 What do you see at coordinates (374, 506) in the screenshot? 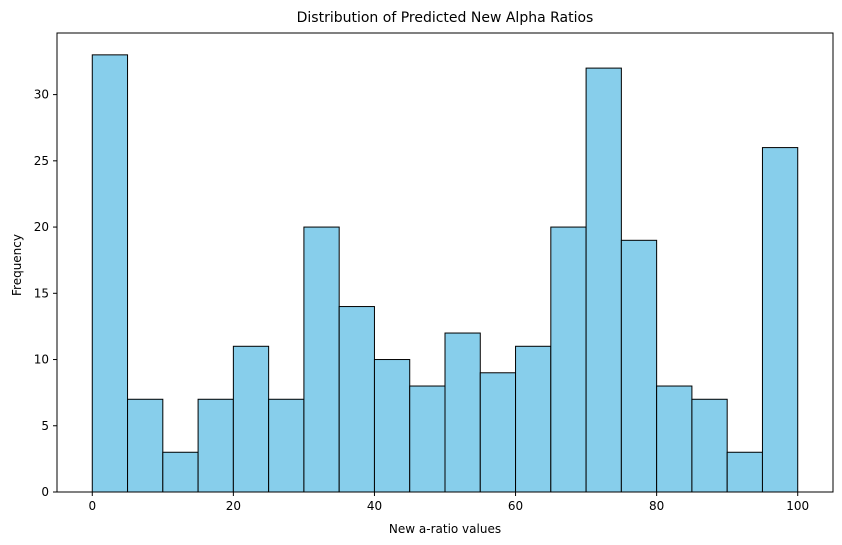
I see `x-tick-label: 40` at bounding box center [374, 506].